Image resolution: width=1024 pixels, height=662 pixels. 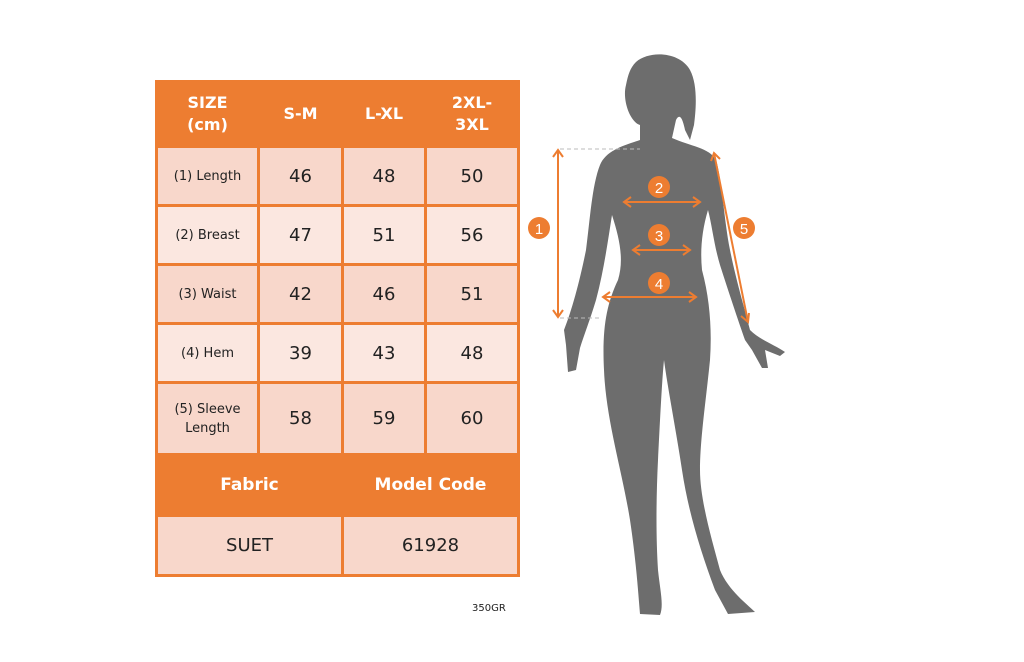 What do you see at coordinates (472, 235) in the screenshot?
I see `cell: 56` at bounding box center [472, 235].